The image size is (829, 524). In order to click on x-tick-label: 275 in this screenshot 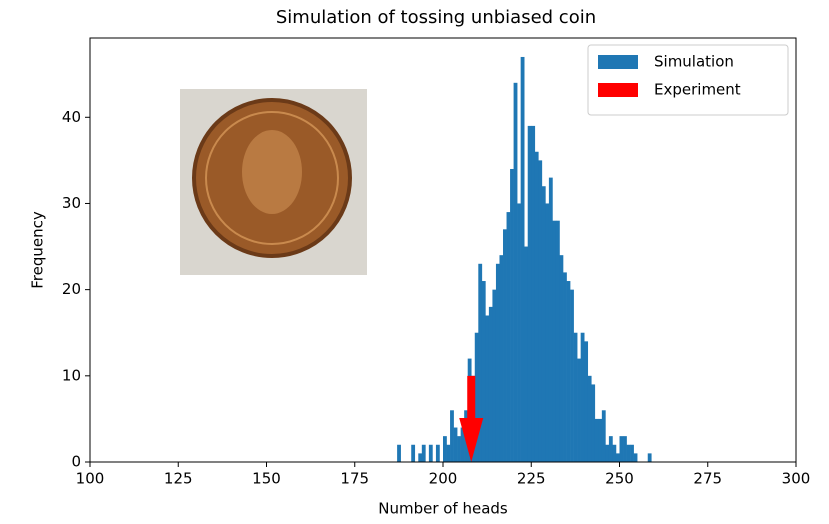, I will do `click(707, 479)`.